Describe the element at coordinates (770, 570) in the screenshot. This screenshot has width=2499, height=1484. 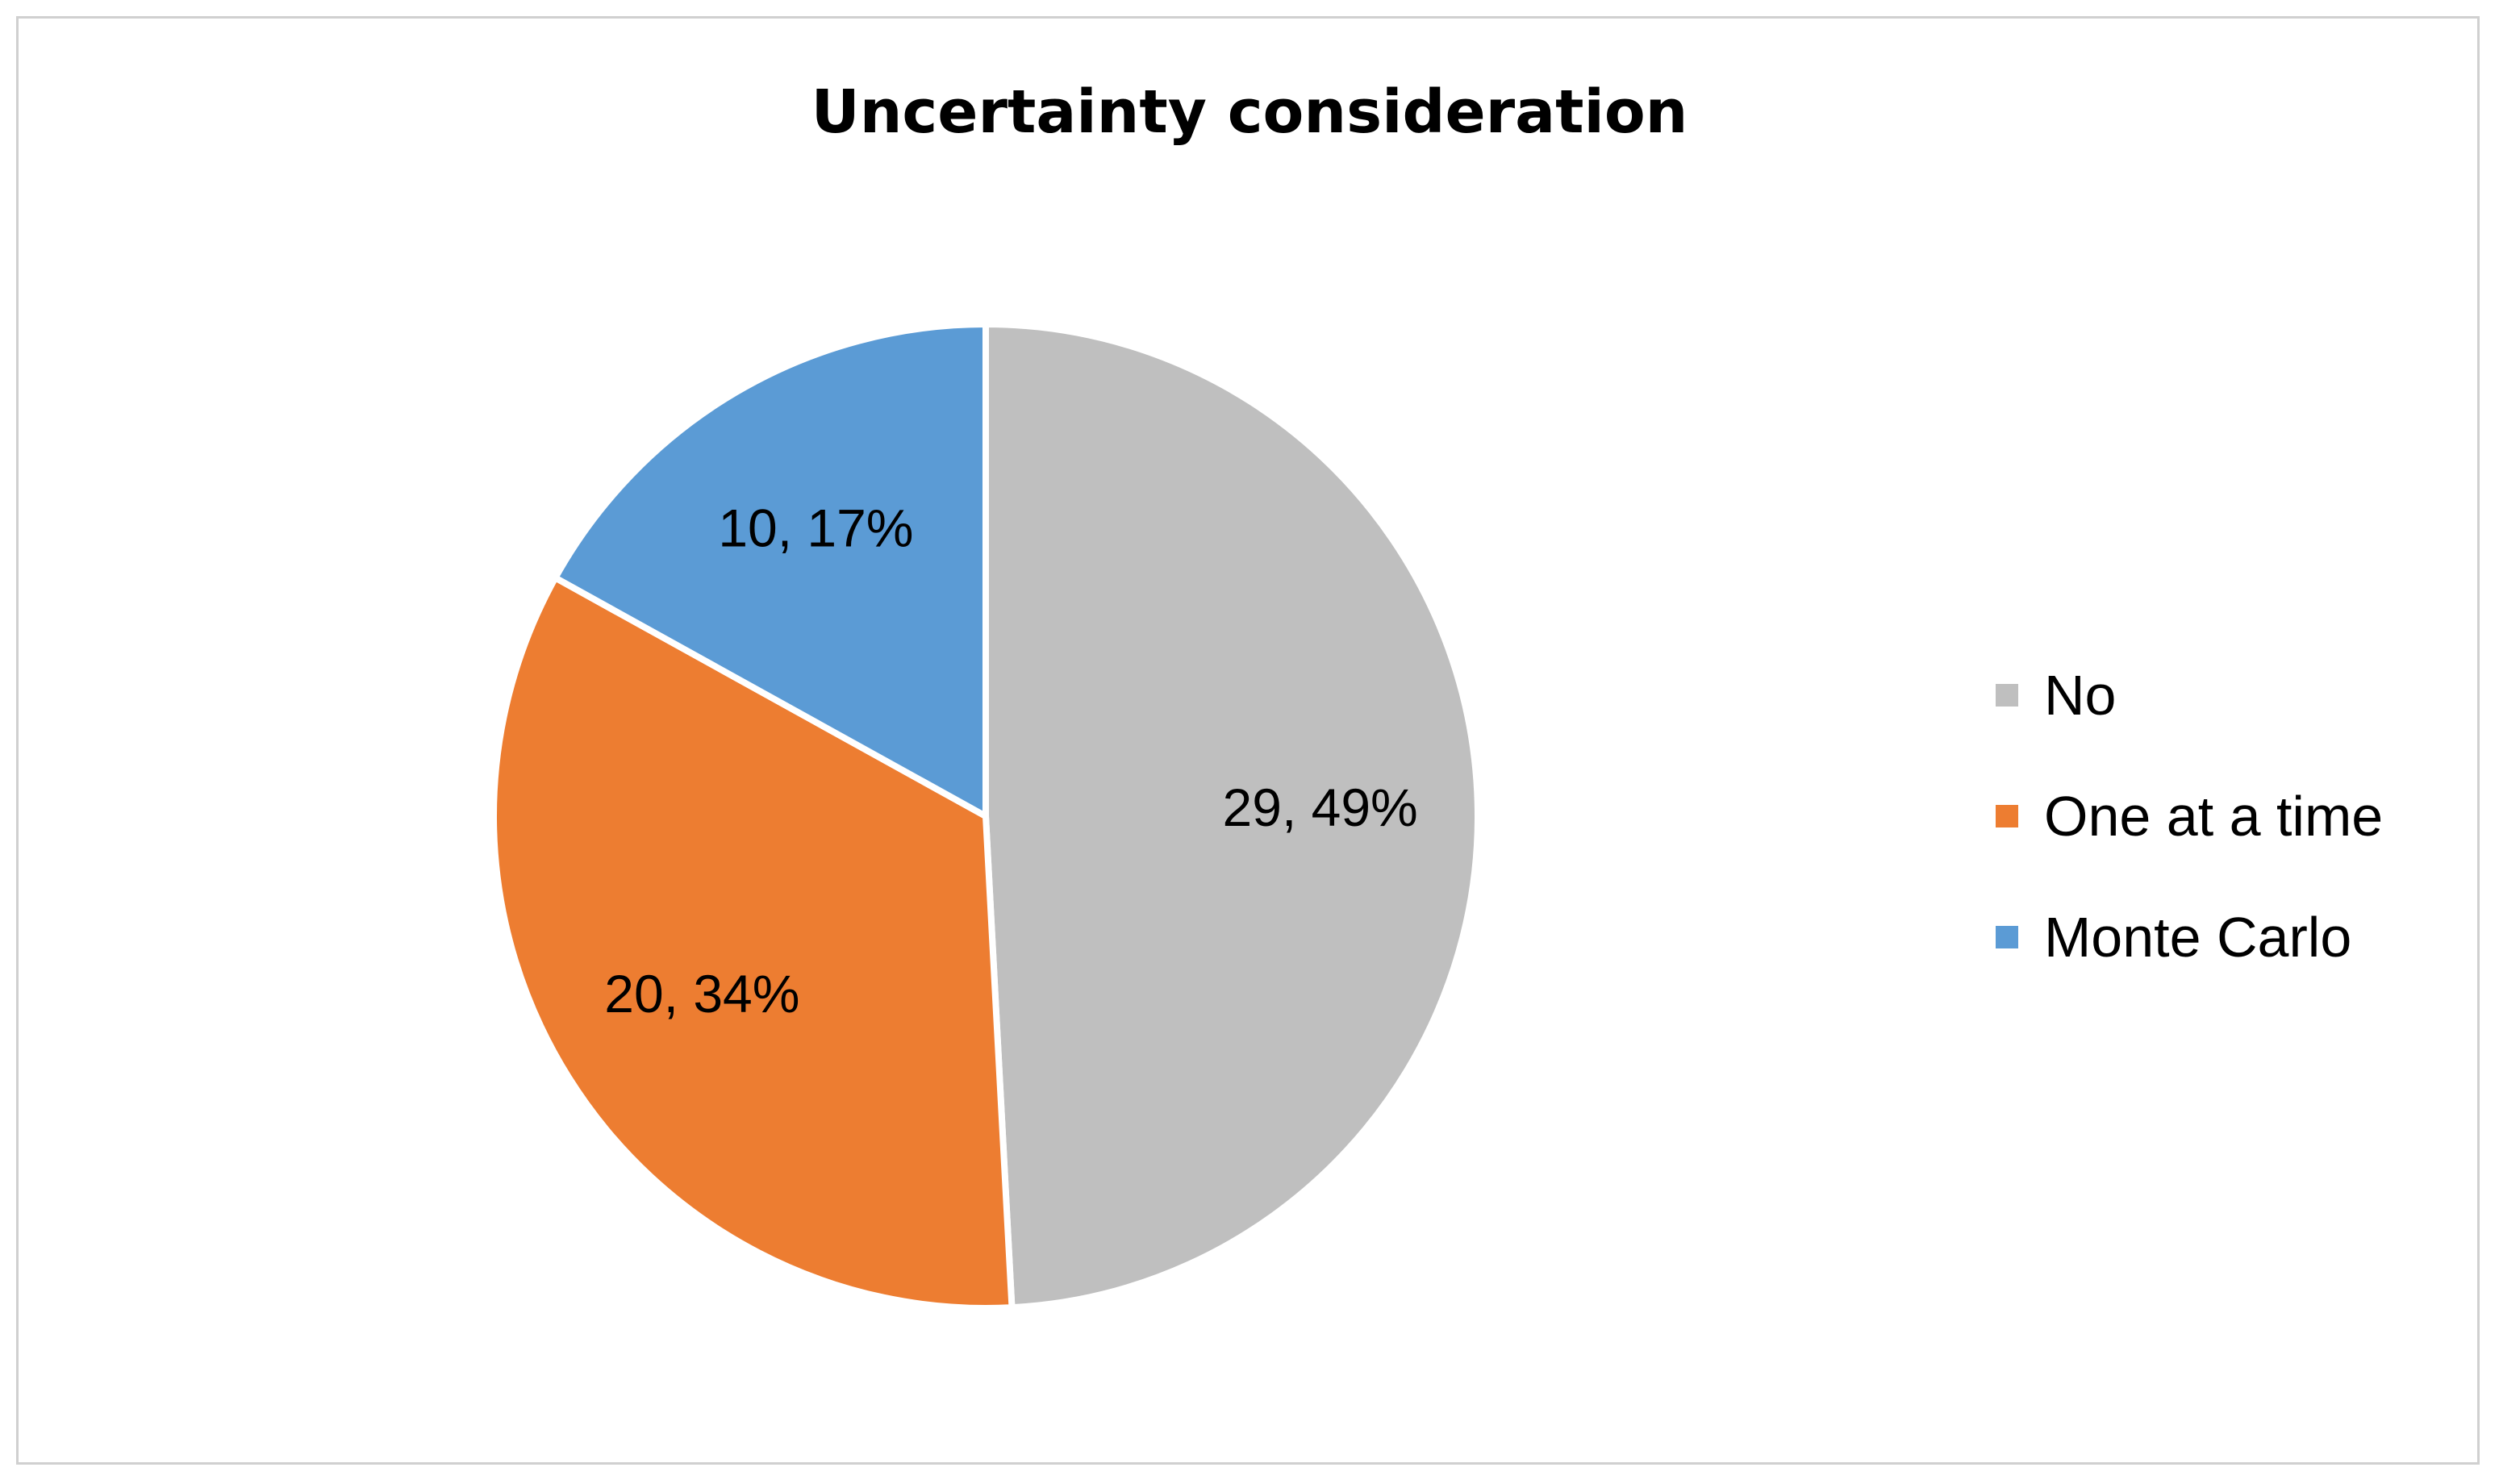
I see `pie-slice-monte-carlo` at that location.